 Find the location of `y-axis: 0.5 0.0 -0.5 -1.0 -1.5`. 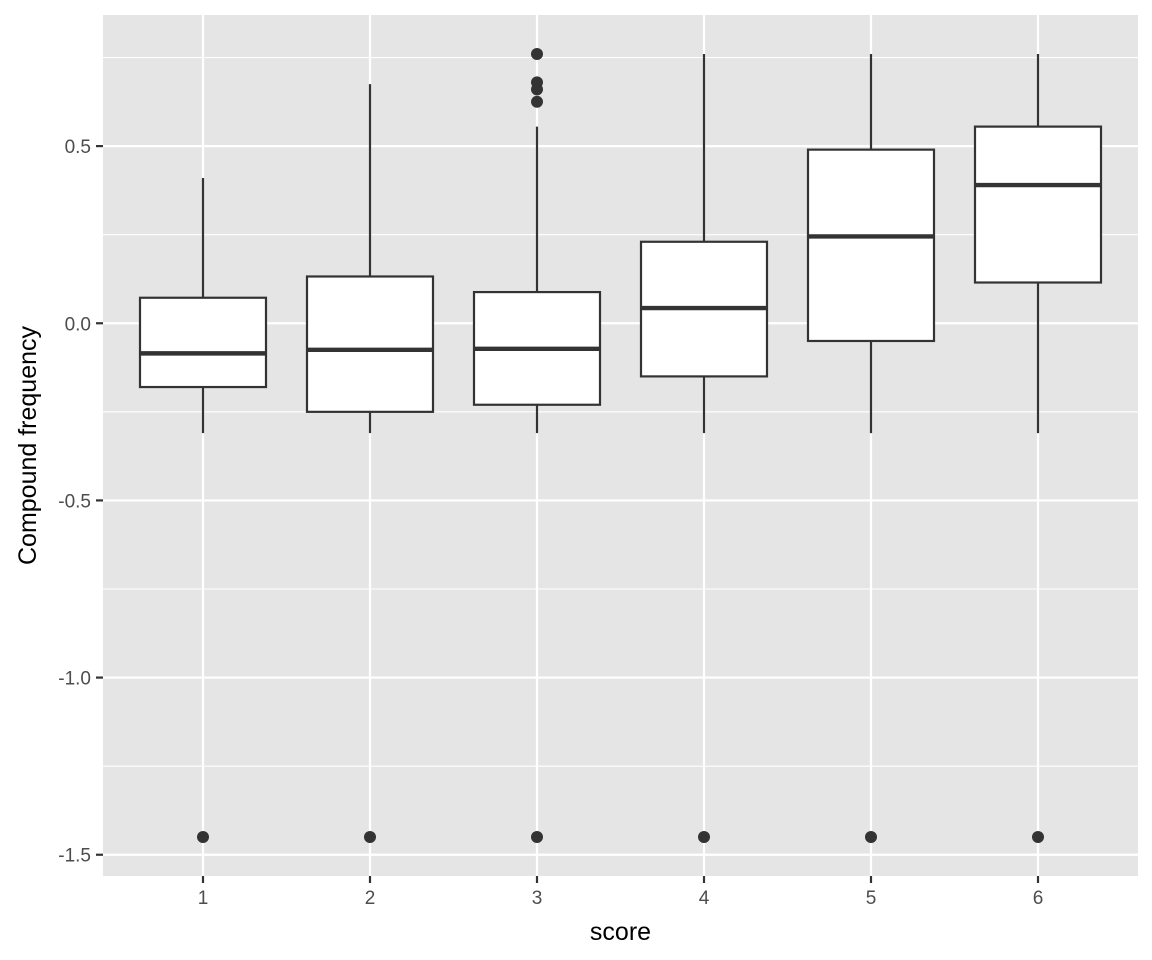

y-axis: 0.5 0.0 -0.5 -1.0 -1.5 is located at coordinates (80, 502).